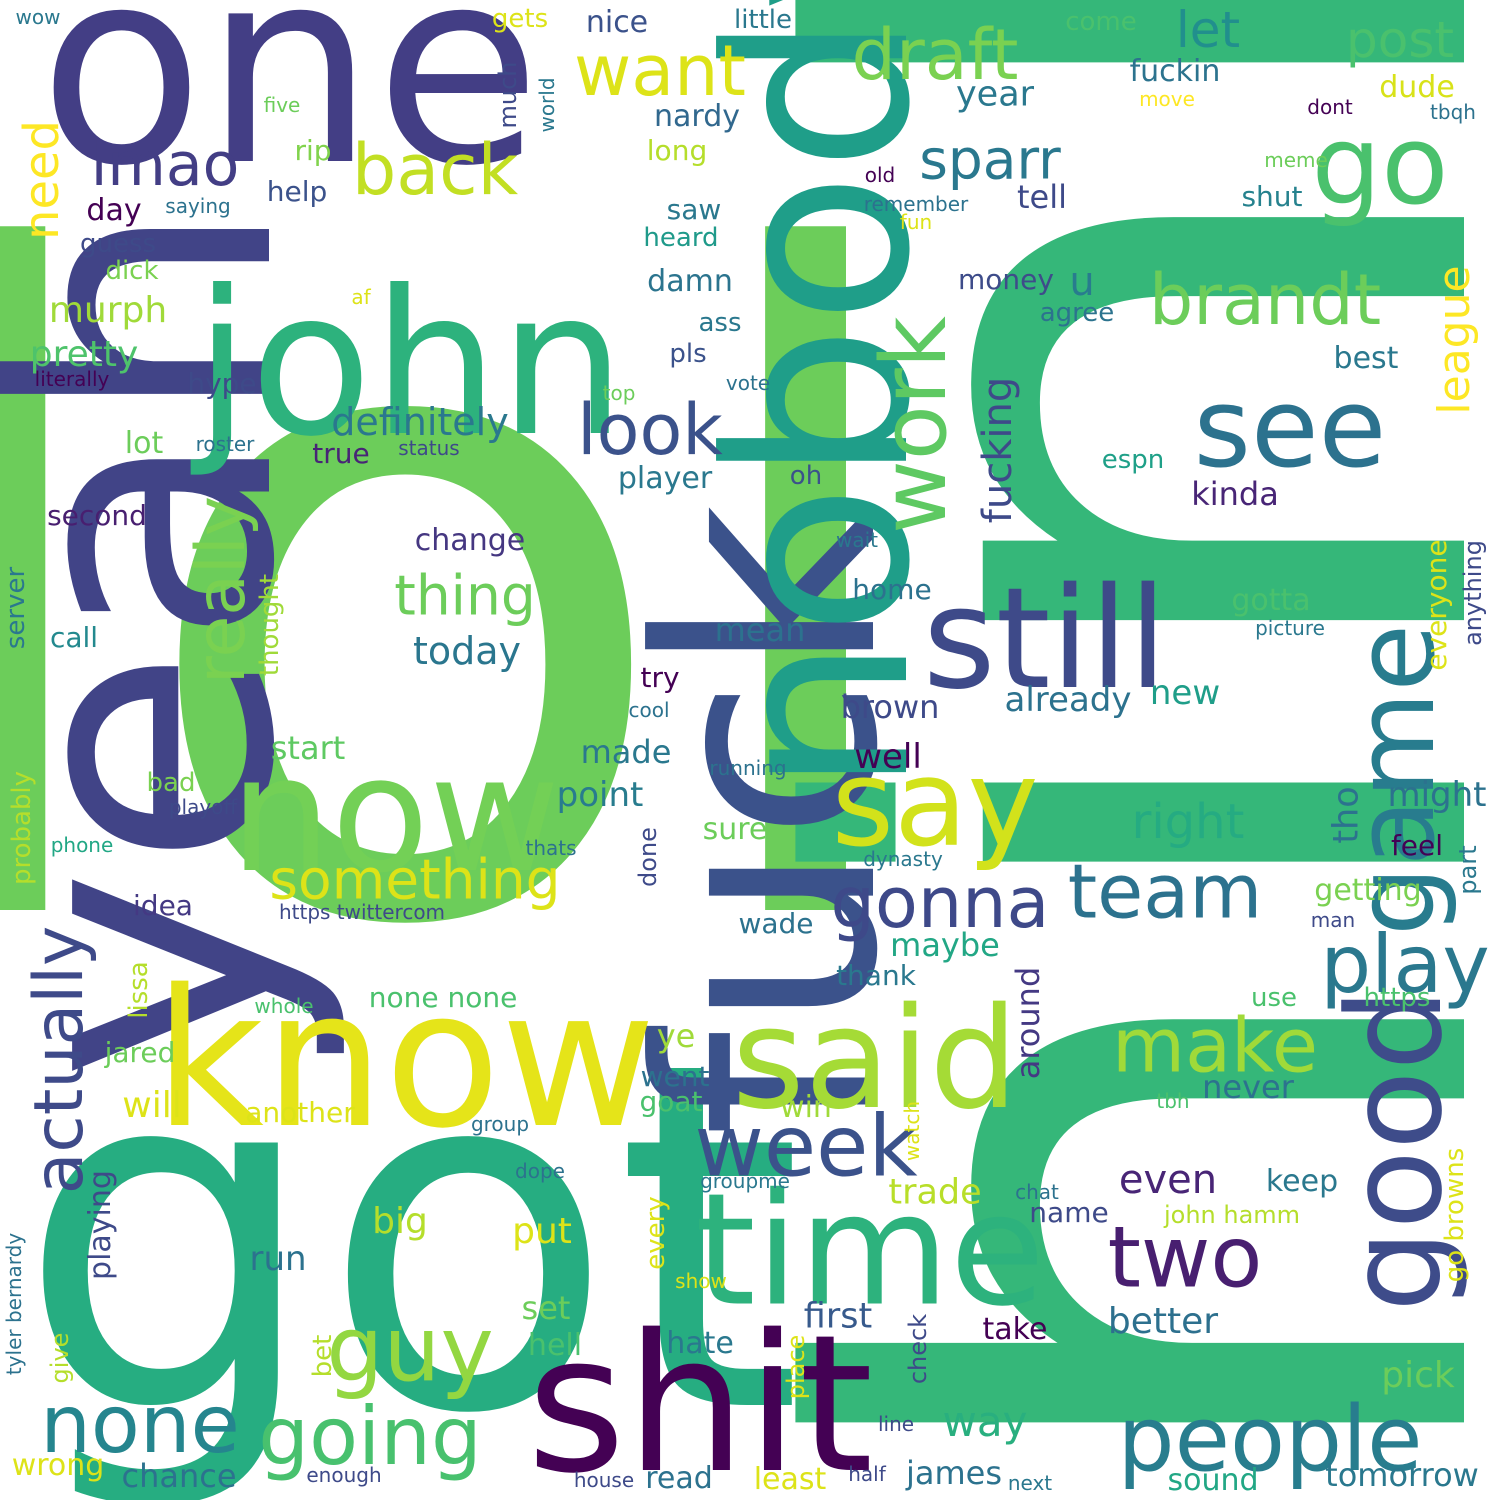  I want to click on word-call: call, so click(74, 637).